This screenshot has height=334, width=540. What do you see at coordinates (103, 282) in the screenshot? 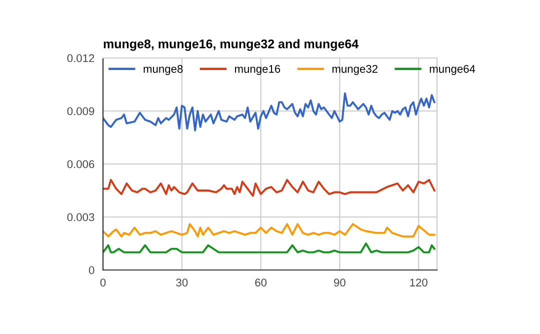
I see `x-tick-label: 0` at bounding box center [103, 282].